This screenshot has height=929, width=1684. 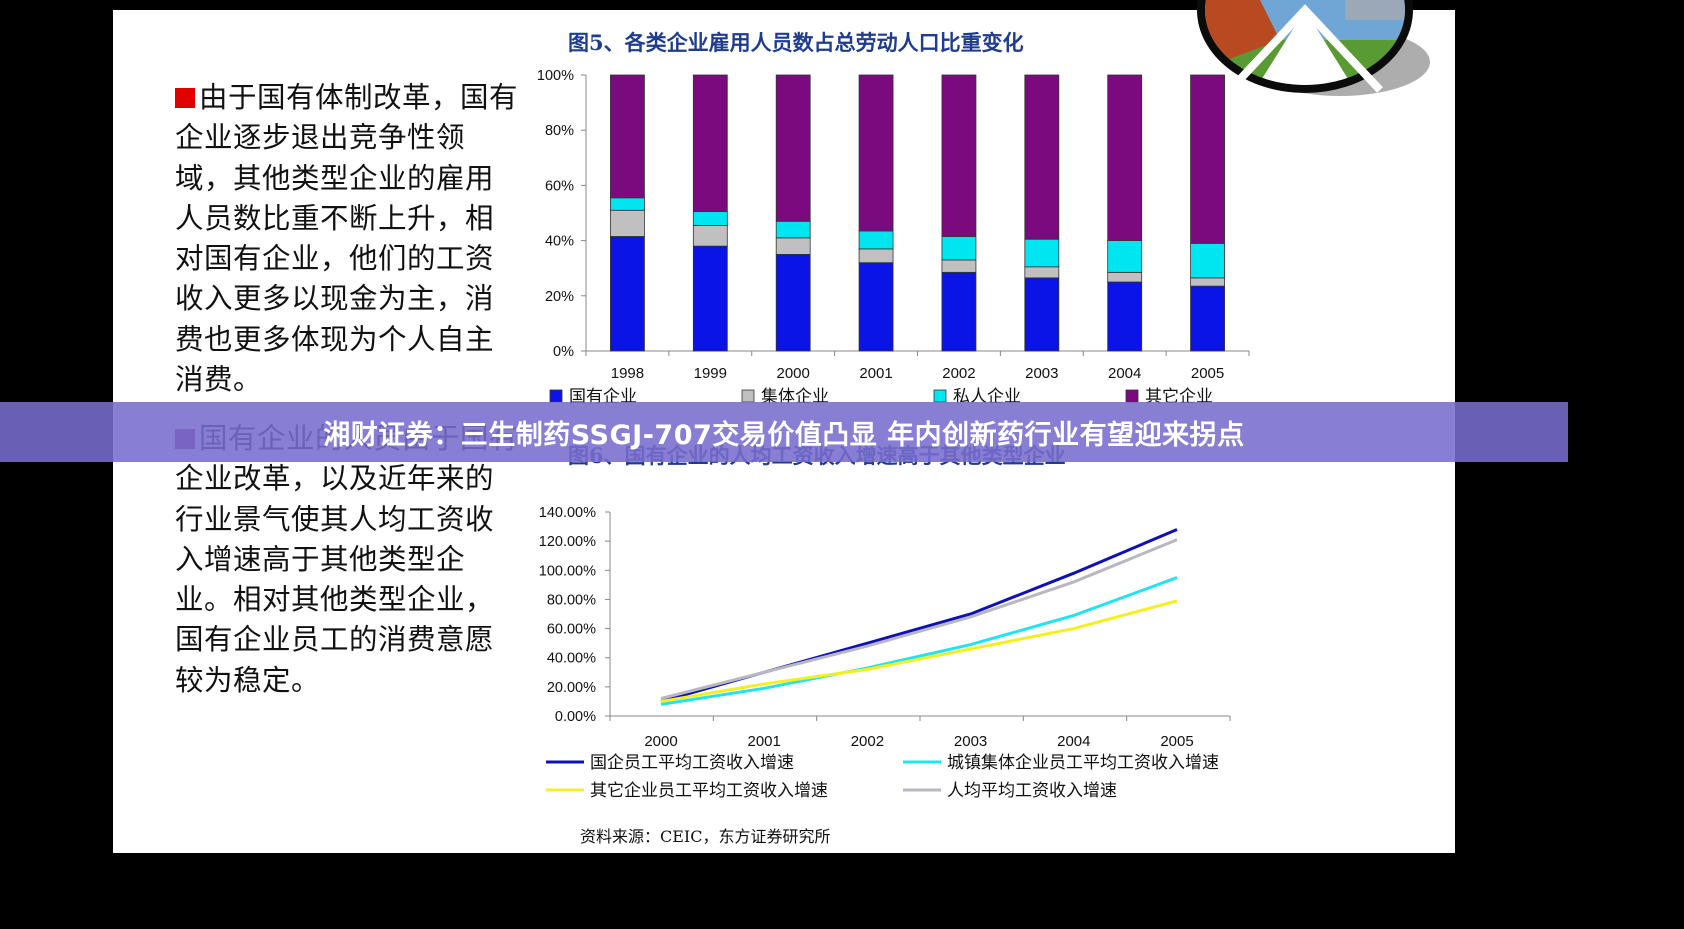 I want to click on chart1-bar-2000-s3, so click(x=793, y=148).